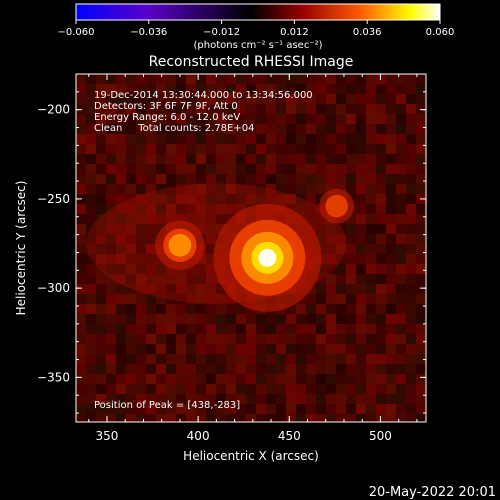 The width and height of the screenshot is (500, 500). What do you see at coordinates (255, 29) in the screenshot?
I see `colorbar-ticks: −0.060 −0.036 −0.012 0.012 0.036 0.060` at bounding box center [255, 29].